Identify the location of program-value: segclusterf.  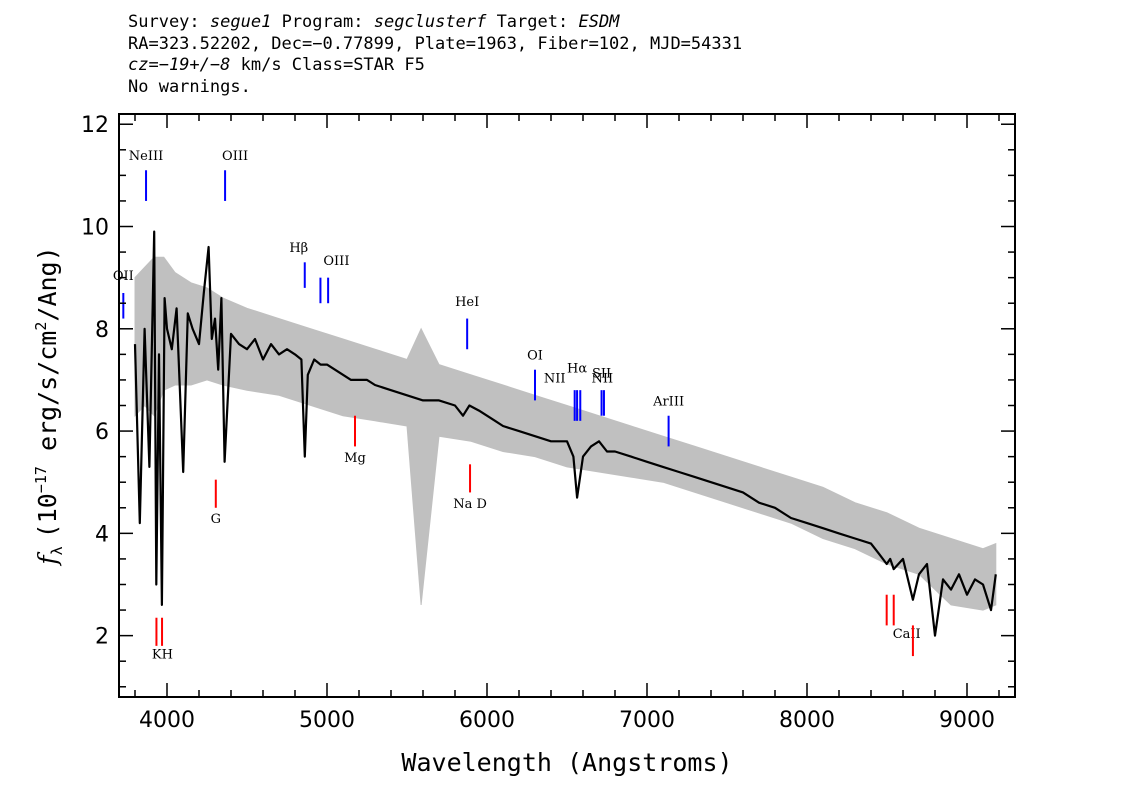
(430, 22).